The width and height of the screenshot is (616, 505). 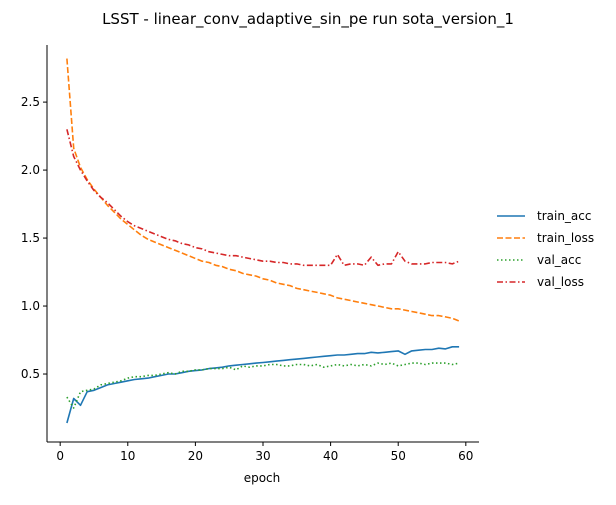 I want to click on x-tick-label: 30, so click(x=262, y=456).